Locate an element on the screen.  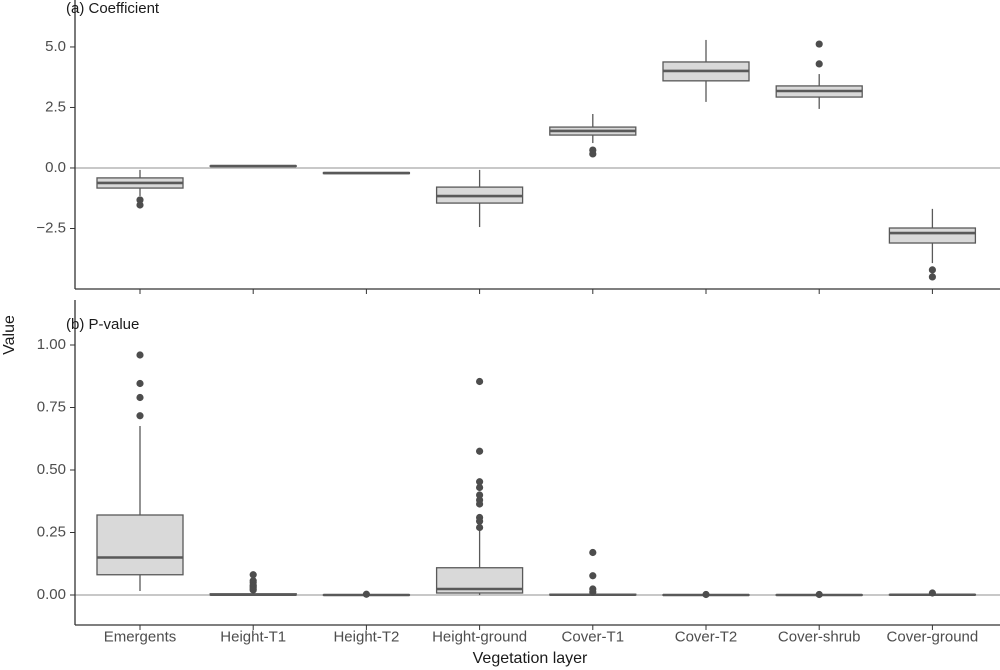
y-tick-label: 0.50 is located at coordinates (51, 469).